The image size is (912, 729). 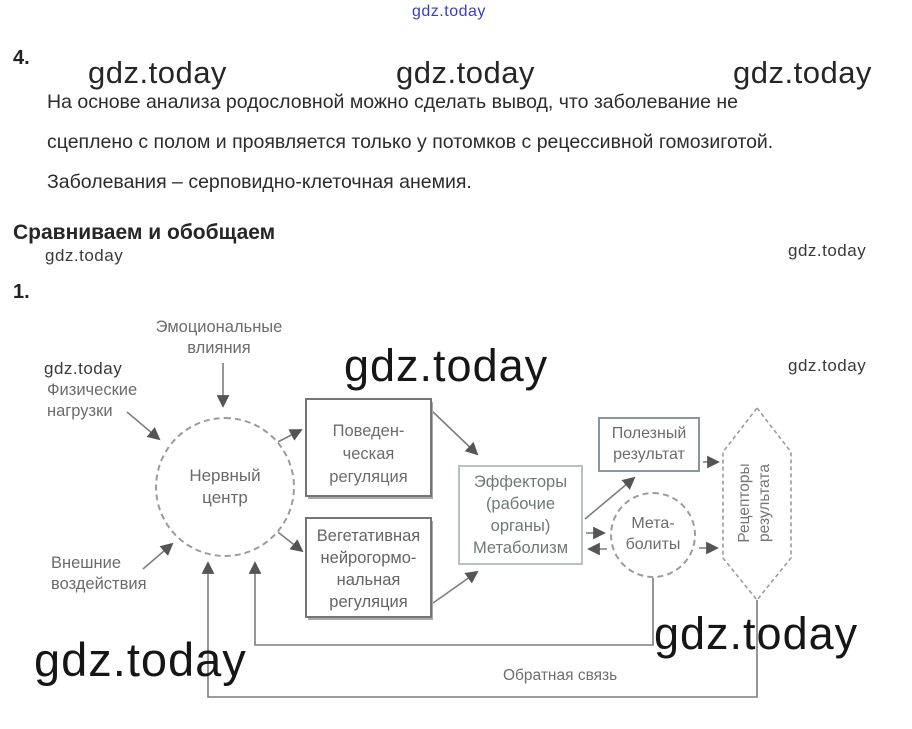 What do you see at coordinates (465, 72) in the screenshot?
I see `watermark-row-2: gdz.today` at bounding box center [465, 72].